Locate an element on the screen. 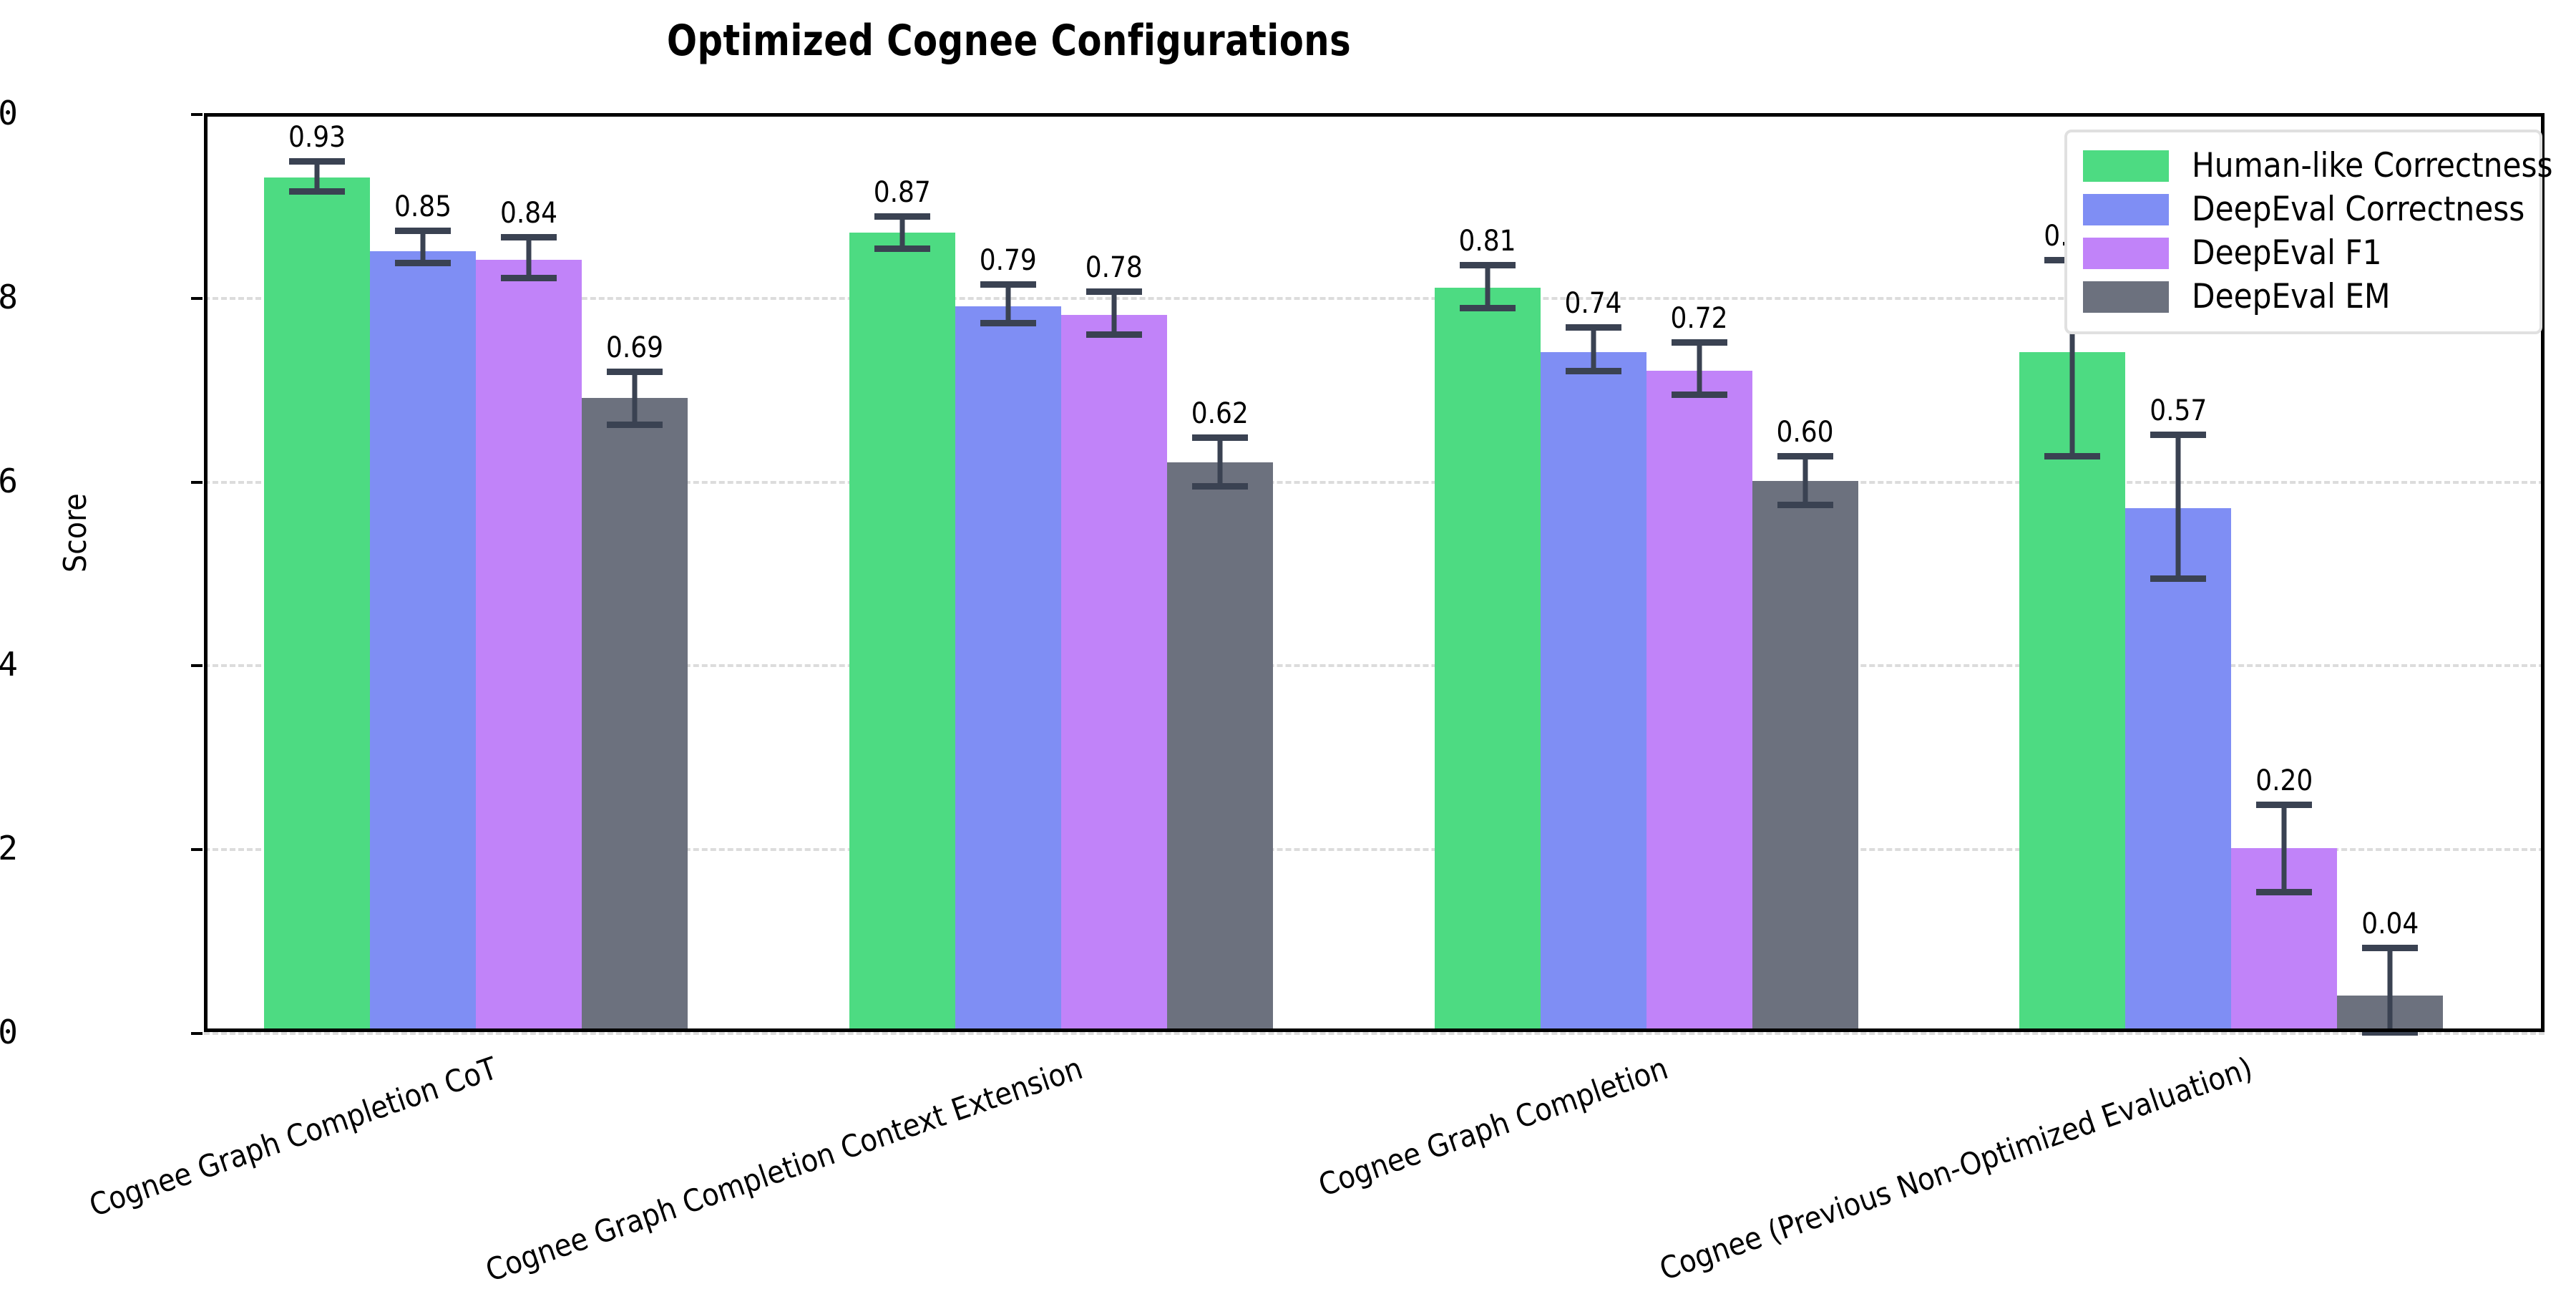  bar-value-label: 0.84 is located at coordinates (528, 213).